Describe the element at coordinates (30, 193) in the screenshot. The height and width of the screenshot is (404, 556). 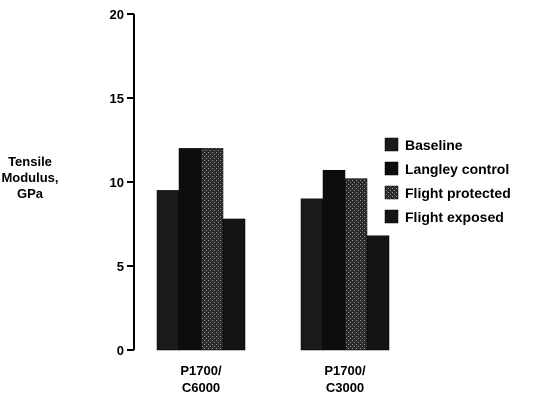
I see `y-axis-label-line: GPa` at that location.